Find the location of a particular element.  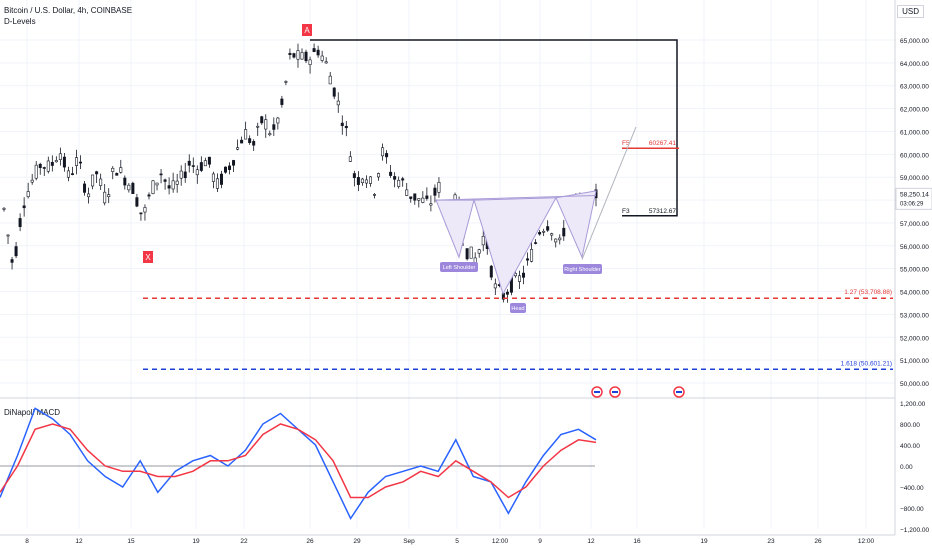

y-tick-label: 64,000.00 is located at coordinates (914, 64).